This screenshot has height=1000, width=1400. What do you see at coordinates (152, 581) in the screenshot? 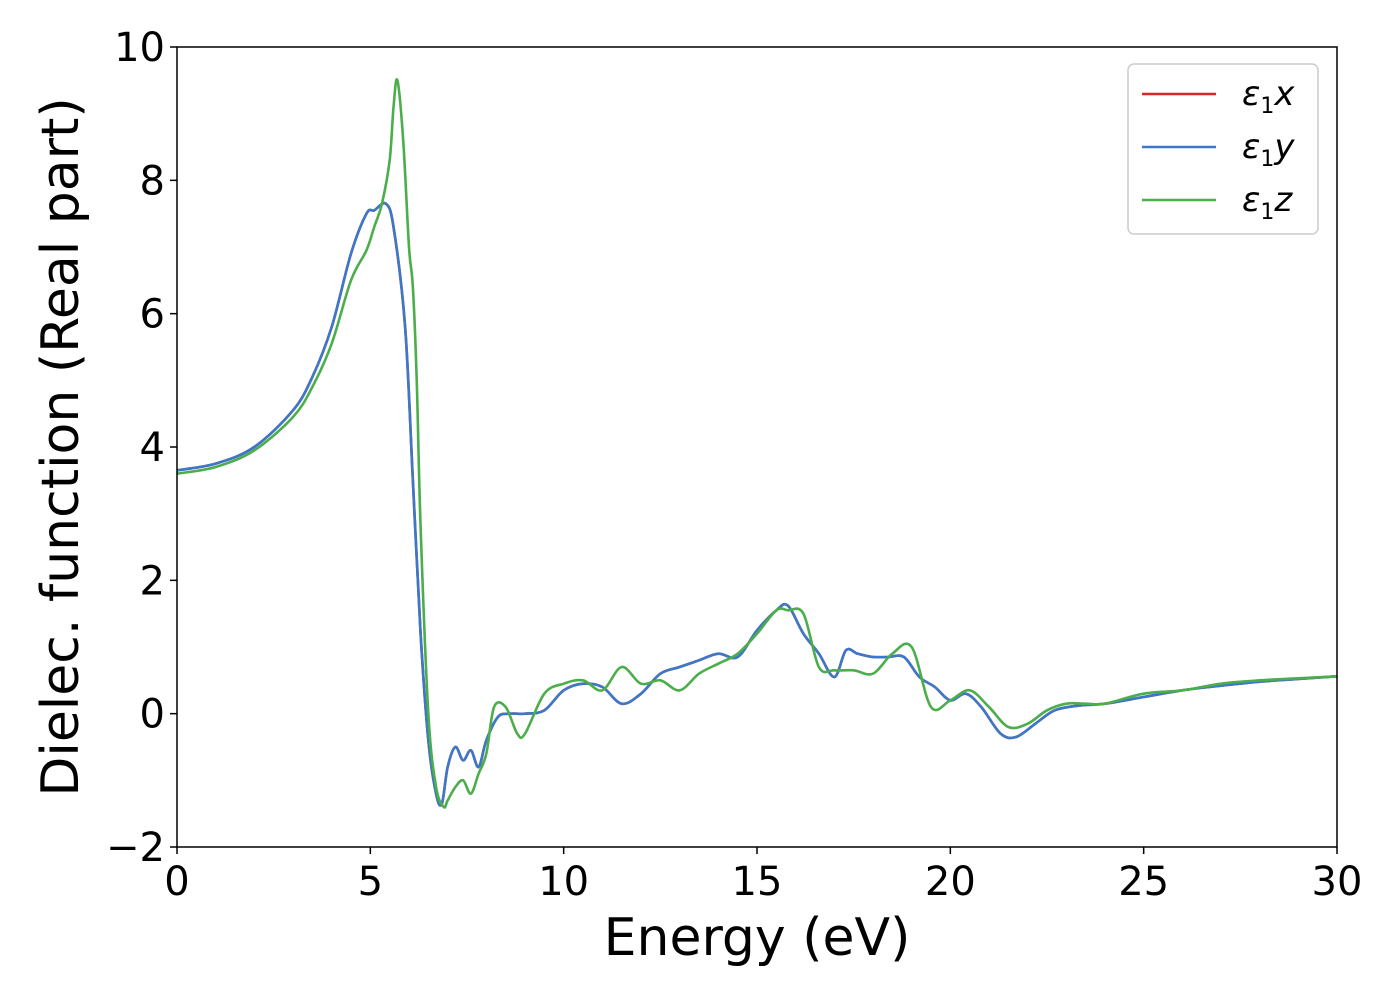
I see `y-tick-label: 2` at bounding box center [152, 581].